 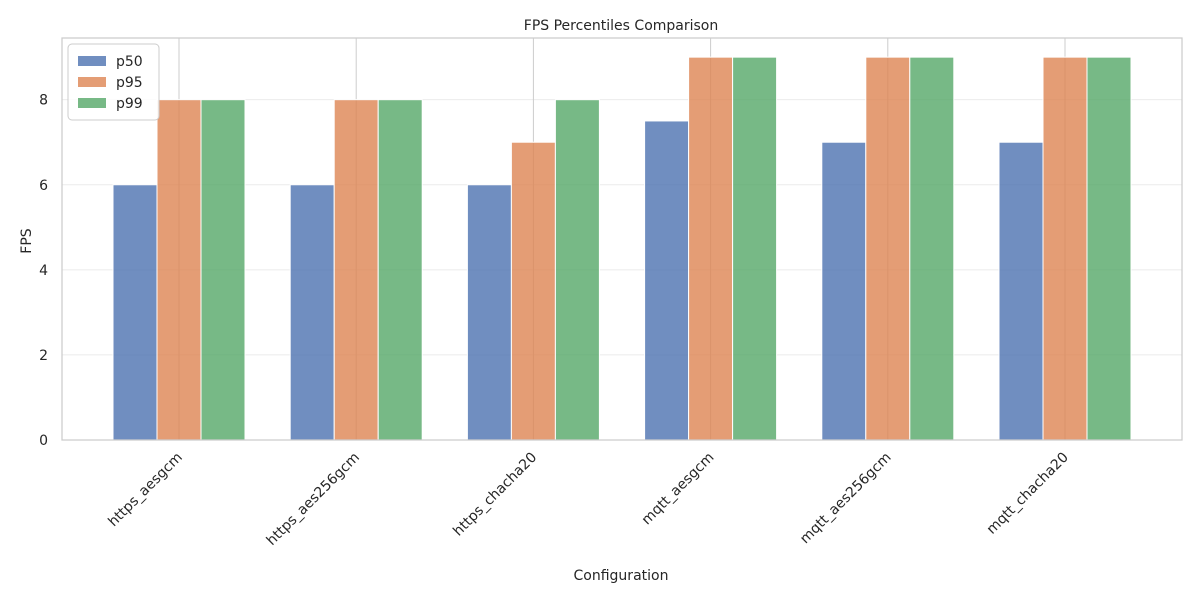 What do you see at coordinates (1109, 248) in the screenshot?
I see `bar-p99-mqtt_chacha20` at bounding box center [1109, 248].